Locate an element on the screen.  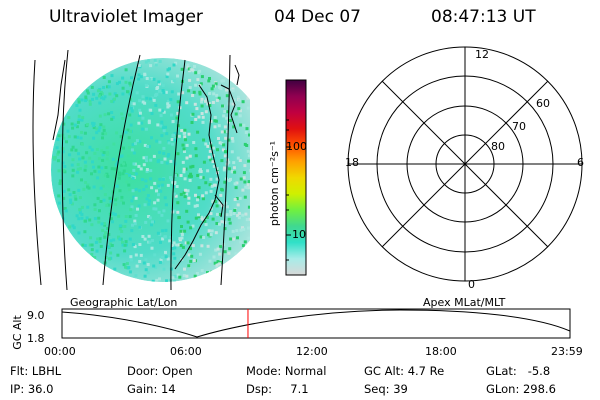
timeline-ymax: 9.0 is located at coordinates (36, 315).